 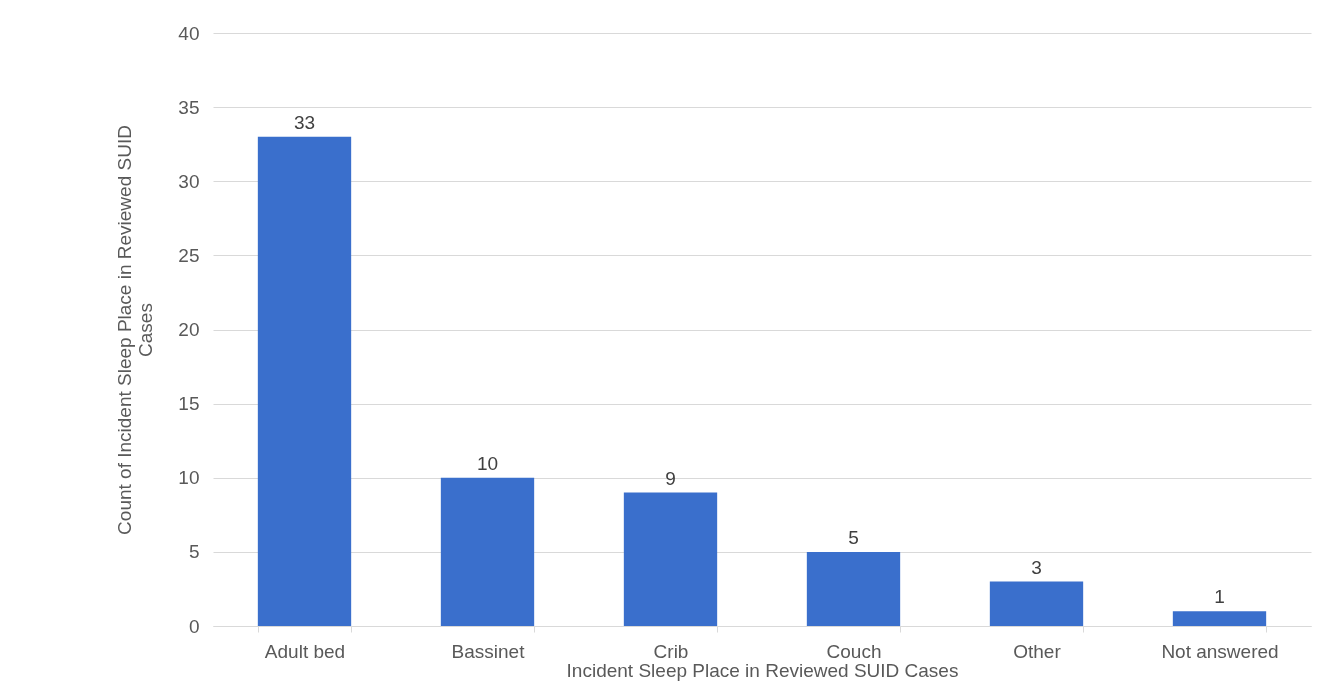 I want to click on data-label: 10, so click(x=487, y=463).